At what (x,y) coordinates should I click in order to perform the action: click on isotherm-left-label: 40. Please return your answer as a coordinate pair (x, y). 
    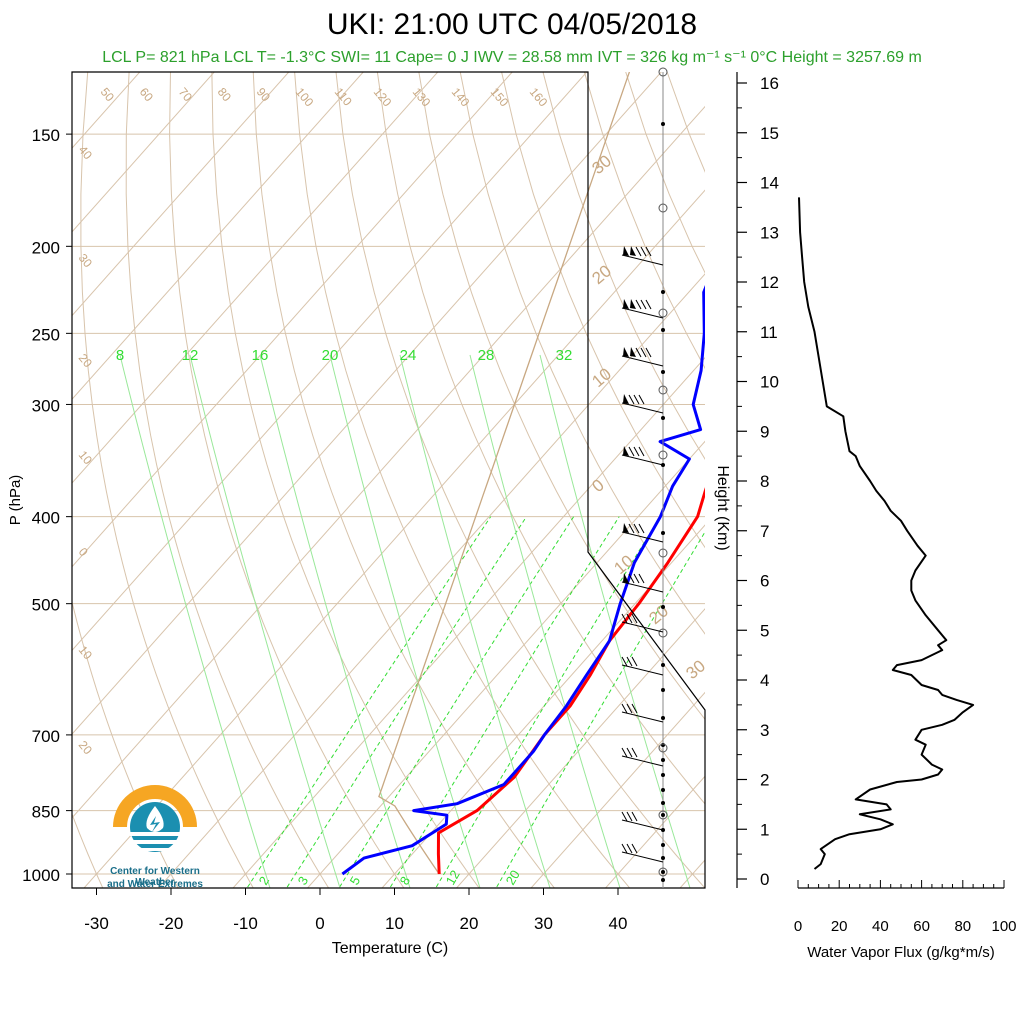
    Looking at the image, I should click on (86, 152).